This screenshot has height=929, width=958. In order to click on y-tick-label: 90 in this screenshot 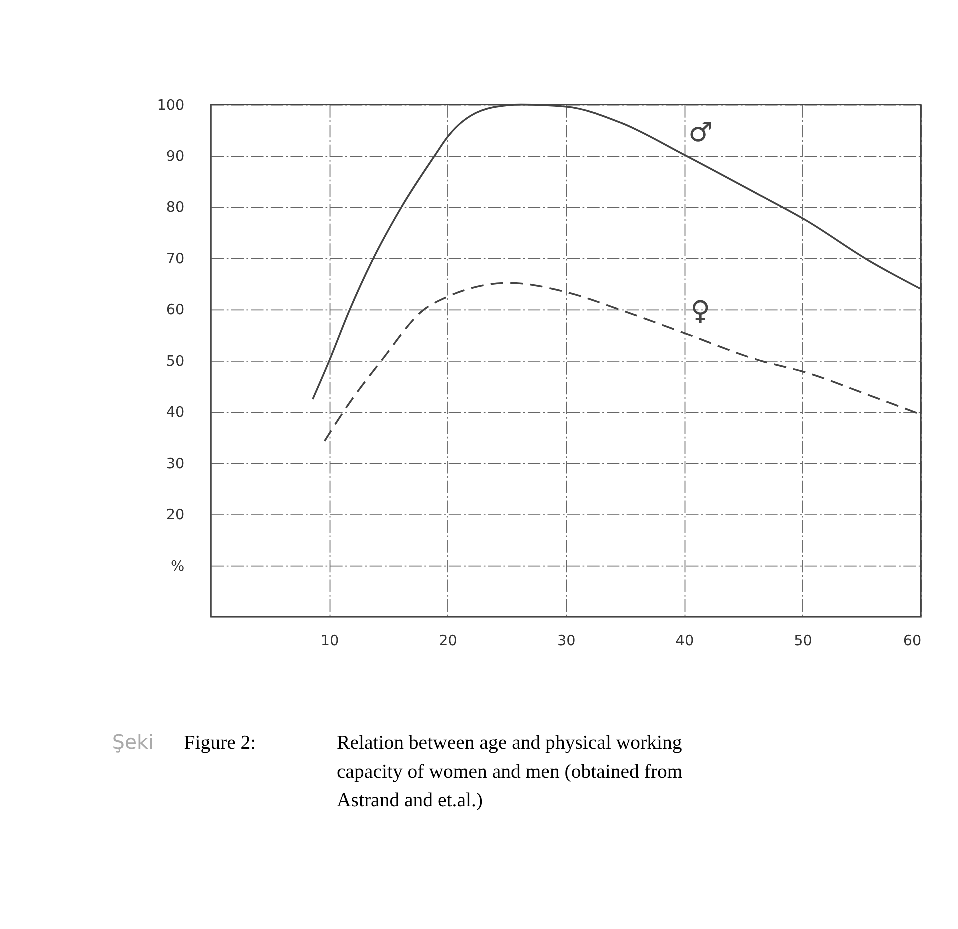, I will do `click(175, 156)`.